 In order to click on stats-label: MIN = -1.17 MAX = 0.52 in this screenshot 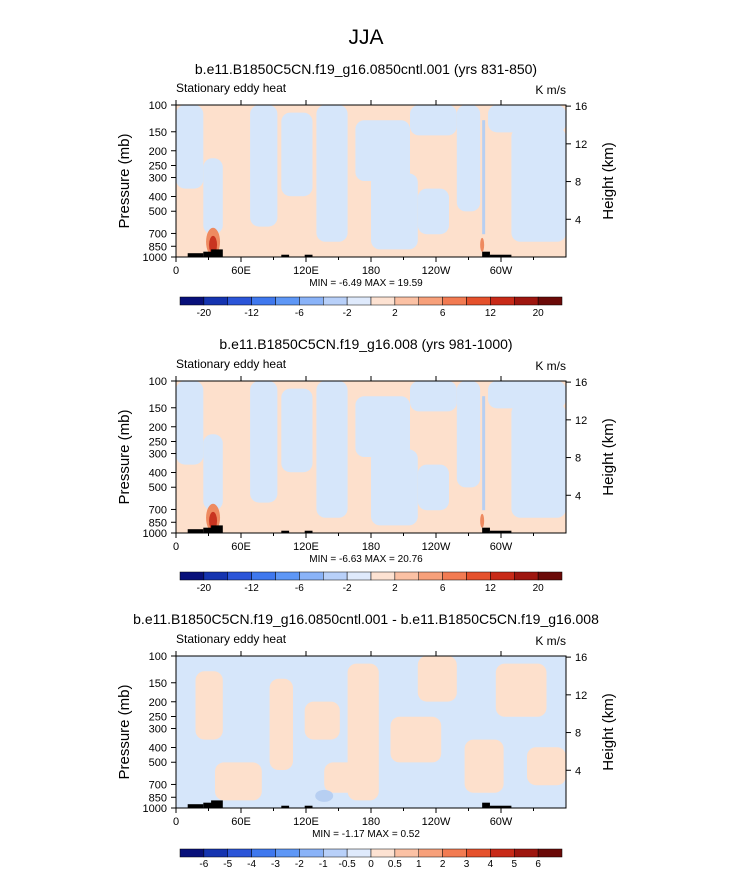, I will do `click(366, 834)`.